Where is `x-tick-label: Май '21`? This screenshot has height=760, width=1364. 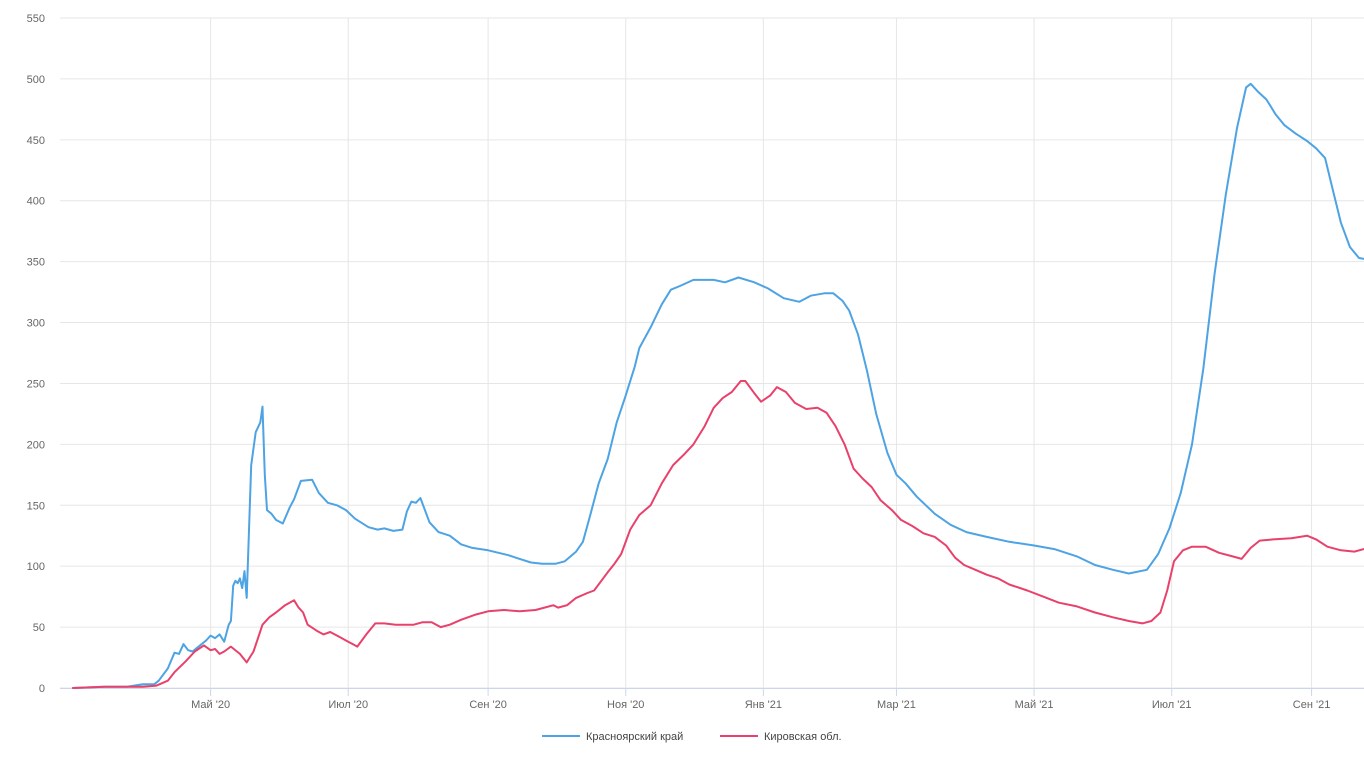
x-tick-label: Май '21 is located at coordinates (1034, 705).